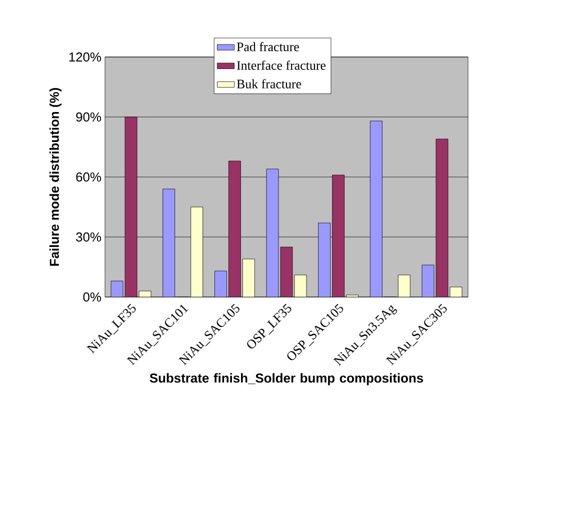 The height and width of the screenshot is (512, 568). Describe the element at coordinates (287, 379) in the screenshot. I see `x-axis-title: Substrate finish_Solder bump compositions` at that location.